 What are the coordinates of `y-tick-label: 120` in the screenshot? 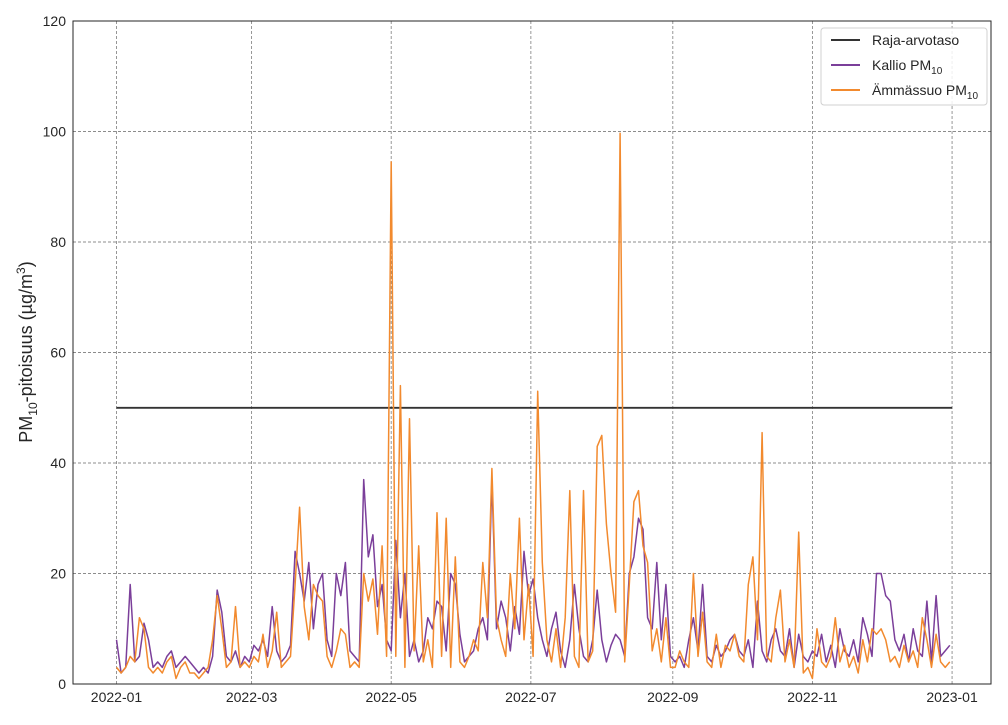 It's located at (55, 21).